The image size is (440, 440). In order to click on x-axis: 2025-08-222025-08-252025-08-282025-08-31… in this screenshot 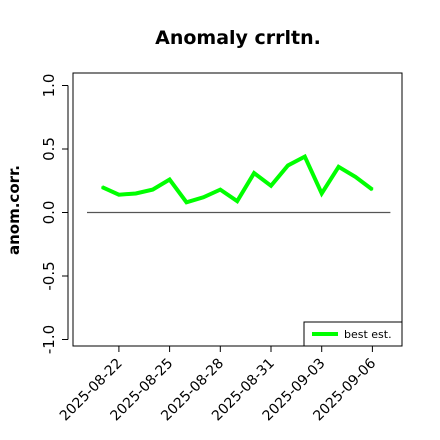, I will do `click(218, 384)`.